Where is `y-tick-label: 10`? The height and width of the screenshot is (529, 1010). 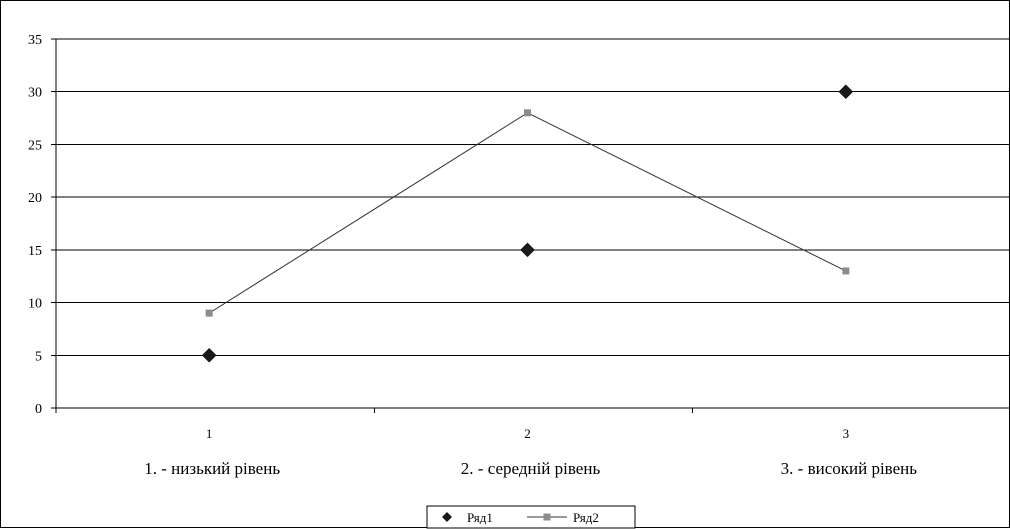 y-tick-label: 10 is located at coordinates (35, 304).